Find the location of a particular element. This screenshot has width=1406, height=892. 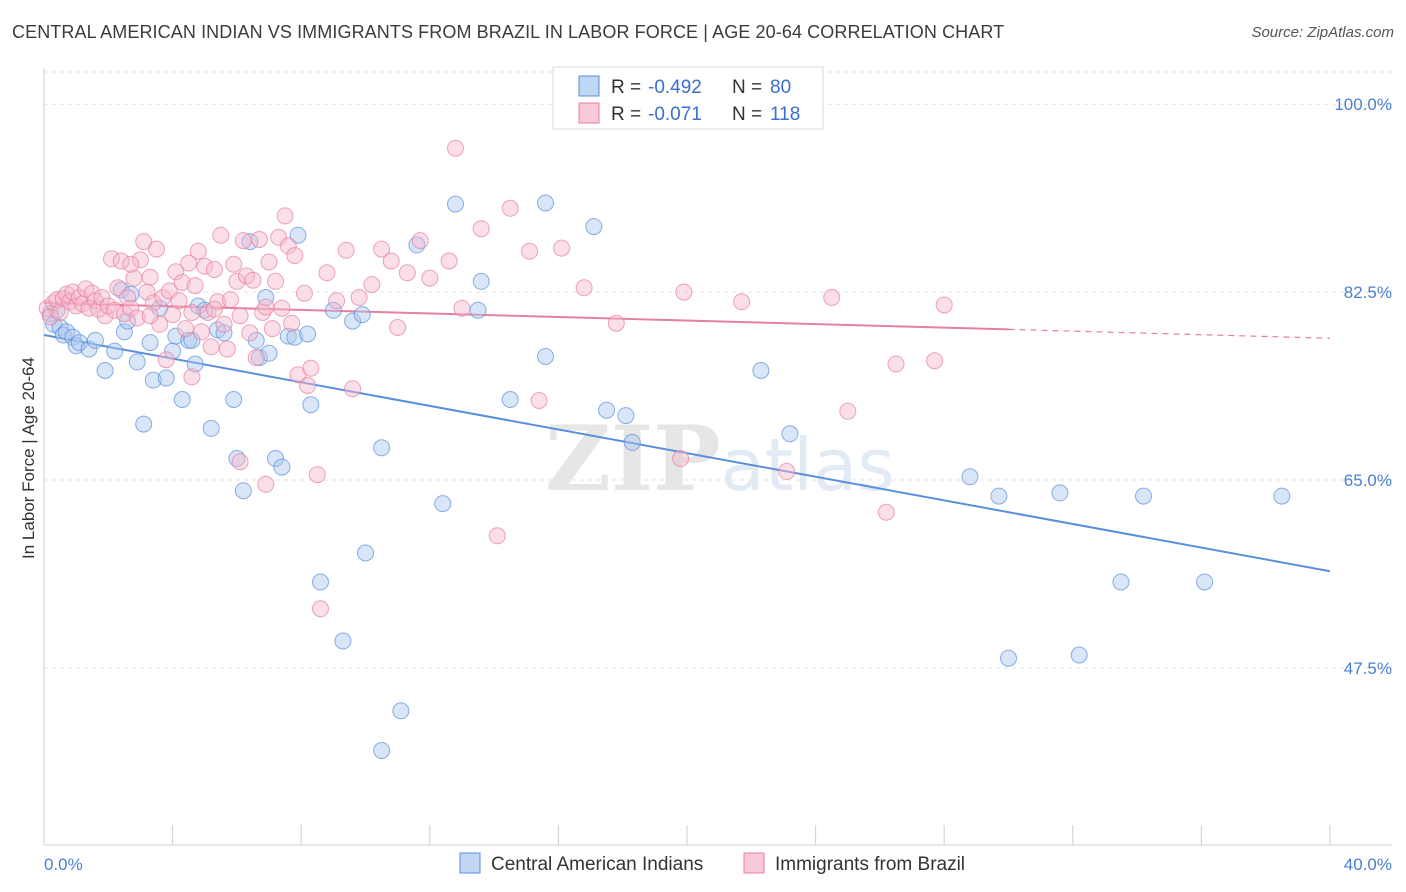

legend-n-label-1: N = is located at coordinates (747, 114).